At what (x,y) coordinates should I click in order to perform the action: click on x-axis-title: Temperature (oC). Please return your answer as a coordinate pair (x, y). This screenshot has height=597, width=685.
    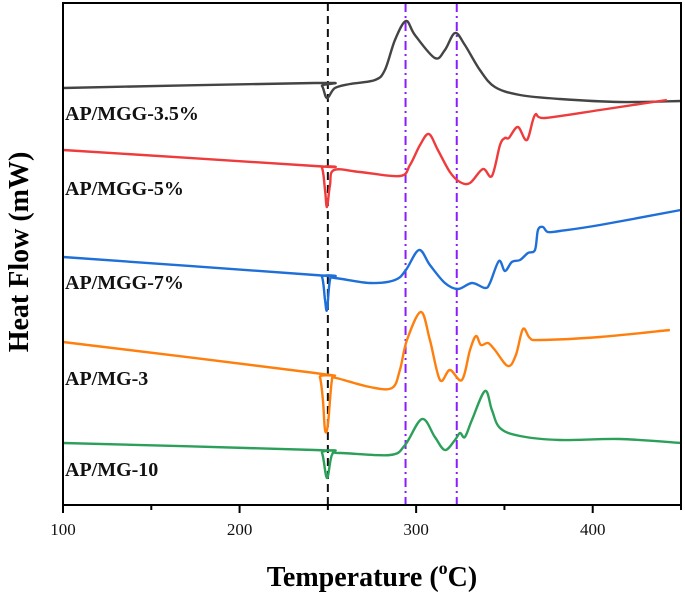
    Looking at the image, I should click on (372, 575).